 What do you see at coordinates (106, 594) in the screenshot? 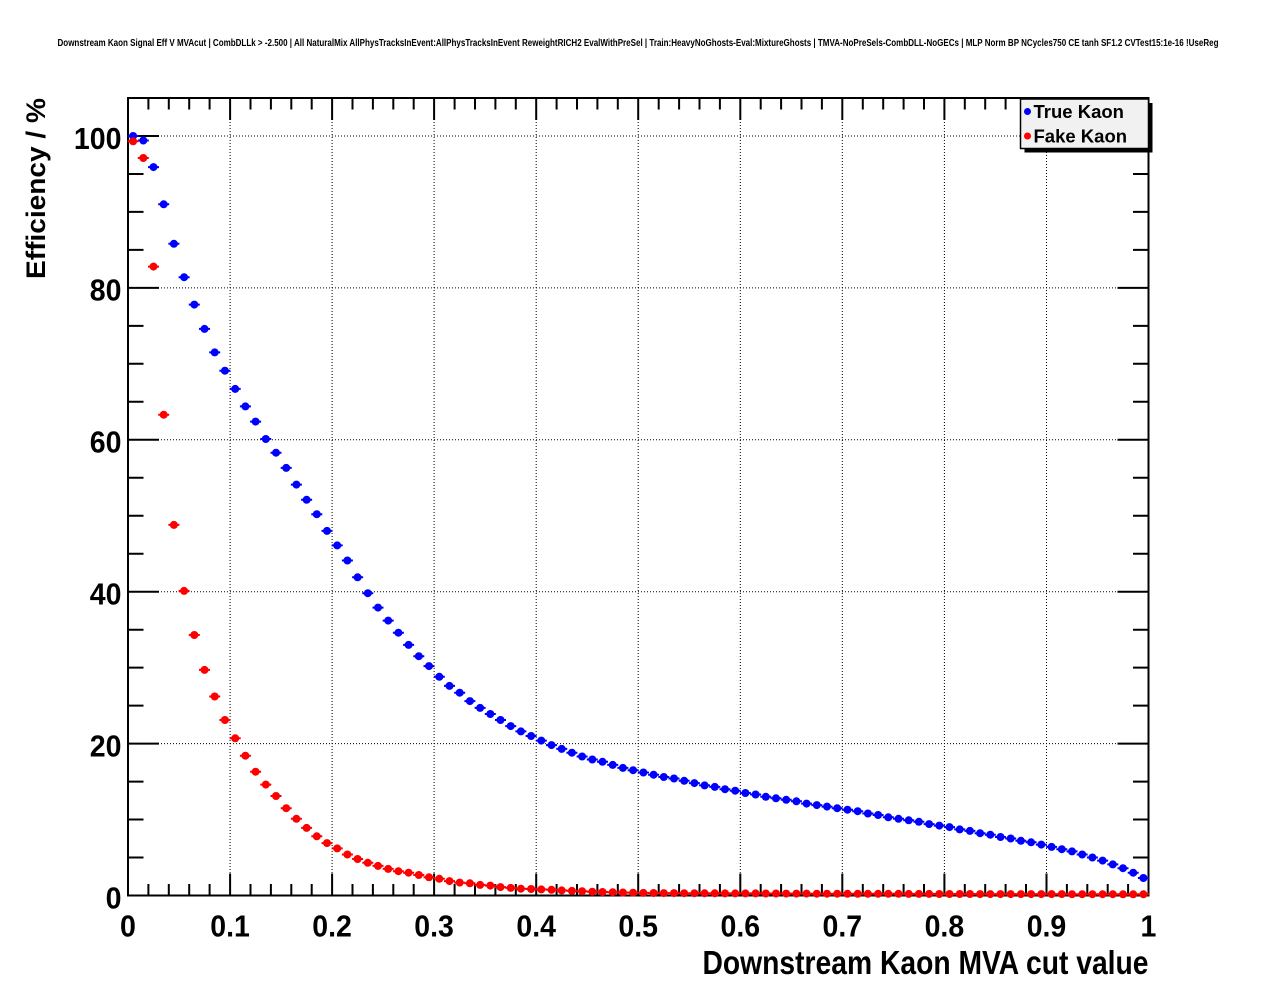
I see `svg-text: 40` at bounding box center [106, 594].